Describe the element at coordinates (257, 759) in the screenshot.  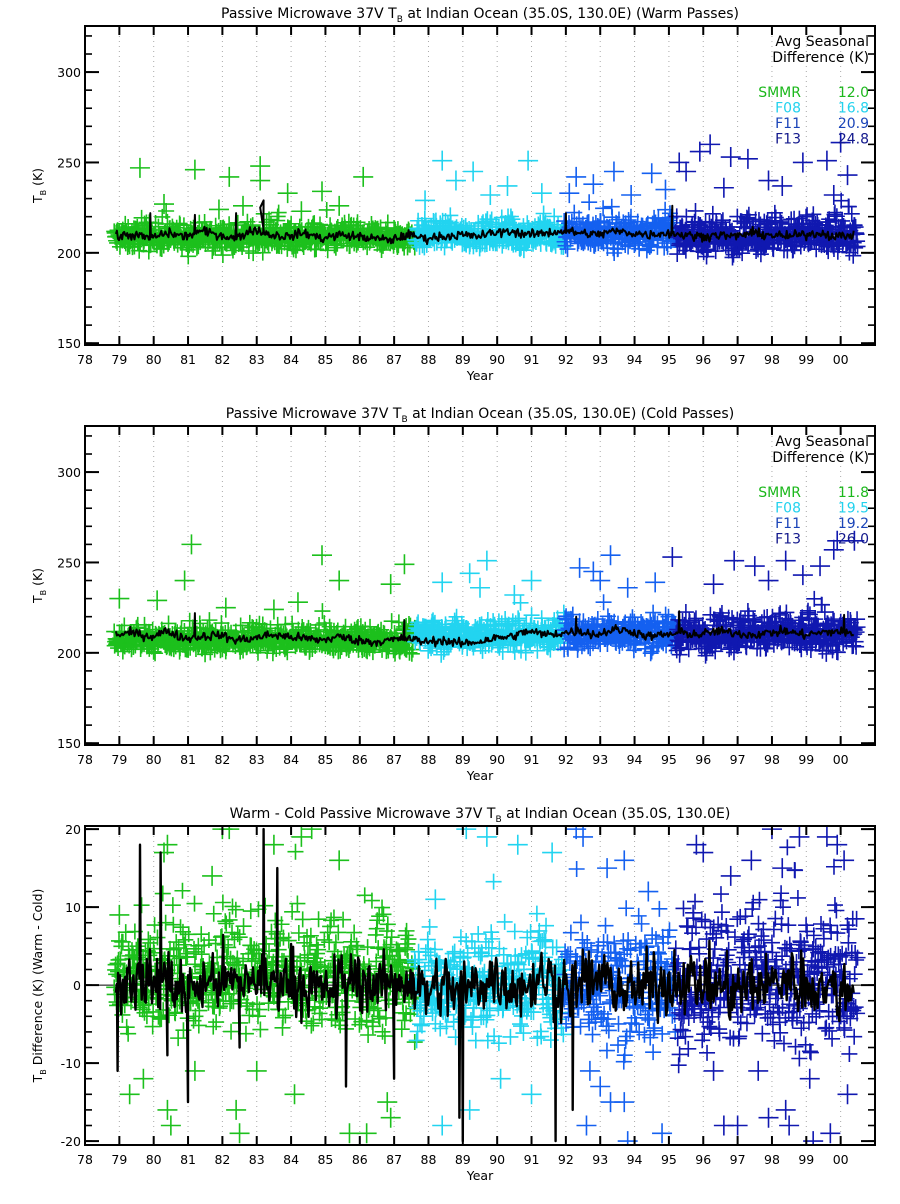
I see `x-tick-label: 83` at that location.